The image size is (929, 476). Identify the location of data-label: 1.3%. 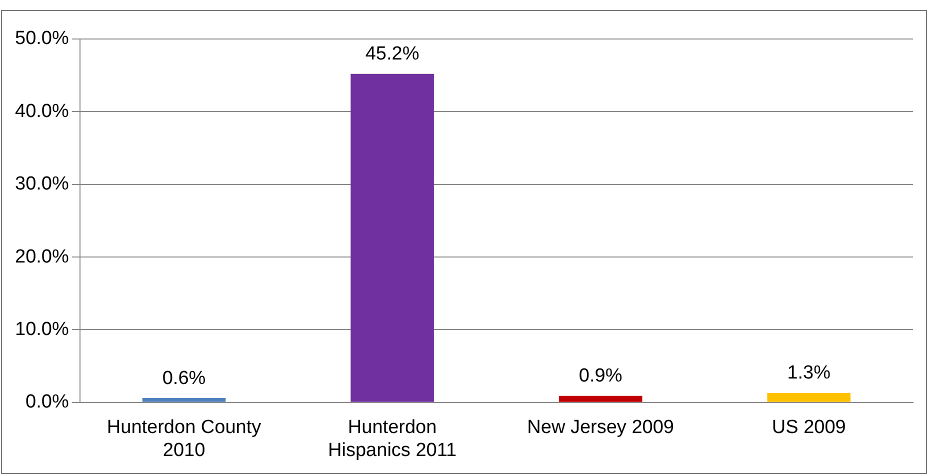
(809, 373).